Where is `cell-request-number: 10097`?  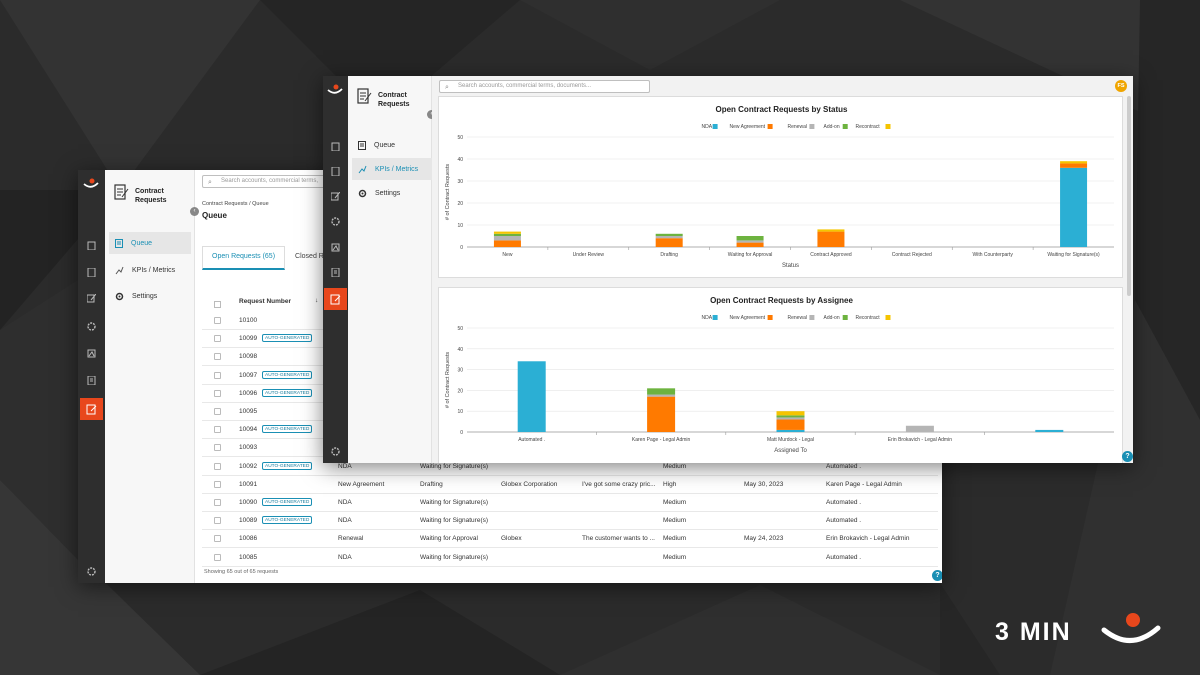 cell-request-number: 10097 is located at coordinates (248, 375).